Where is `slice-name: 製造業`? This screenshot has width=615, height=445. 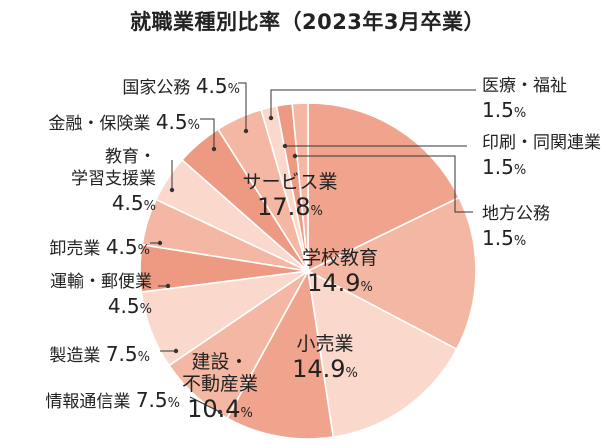 slice-name: 製造業 is located at coordinates (77, 356).